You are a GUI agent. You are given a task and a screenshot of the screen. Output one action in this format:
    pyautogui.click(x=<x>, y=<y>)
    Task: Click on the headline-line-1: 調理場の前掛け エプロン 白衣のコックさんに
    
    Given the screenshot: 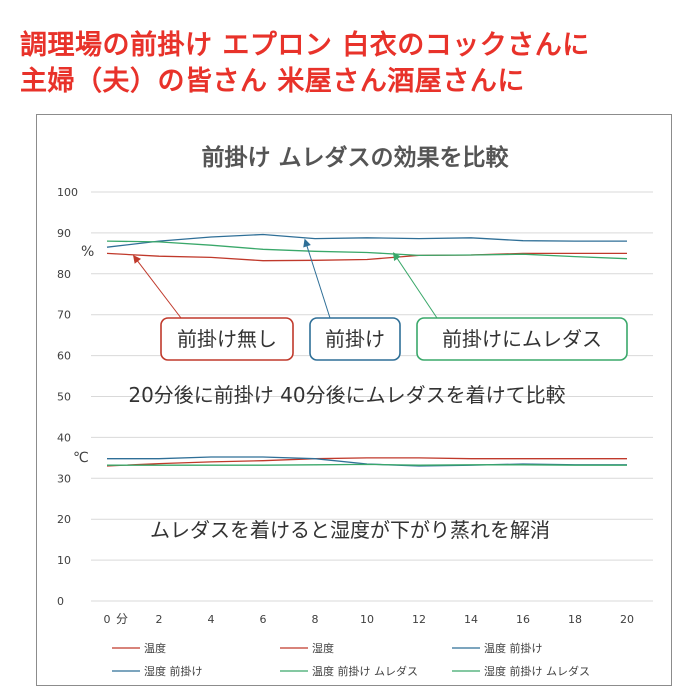 What is the action you would take?
    pyautogui.click(x=305, y=45)
    